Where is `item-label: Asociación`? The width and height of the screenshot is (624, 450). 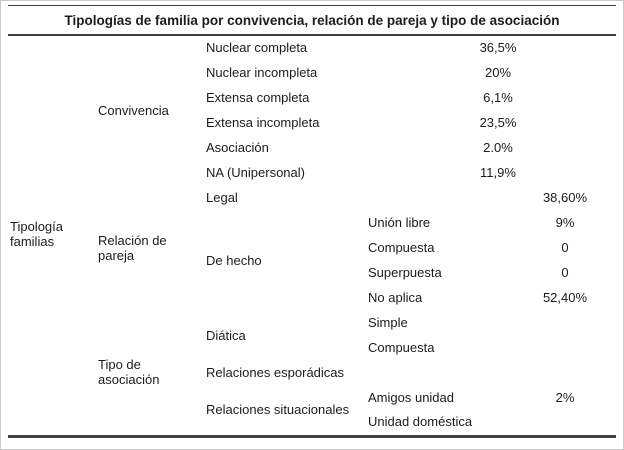 item-label: Asociación is located at coordinates (237, 148).